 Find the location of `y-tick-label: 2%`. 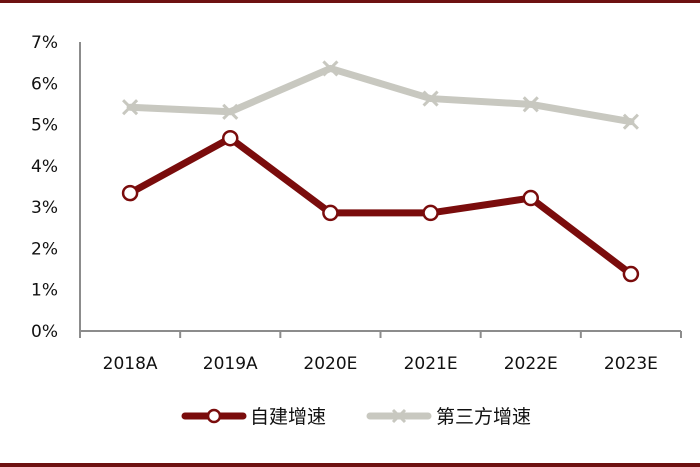

y-tick-label: 2% is located at coordinates (44, 249).